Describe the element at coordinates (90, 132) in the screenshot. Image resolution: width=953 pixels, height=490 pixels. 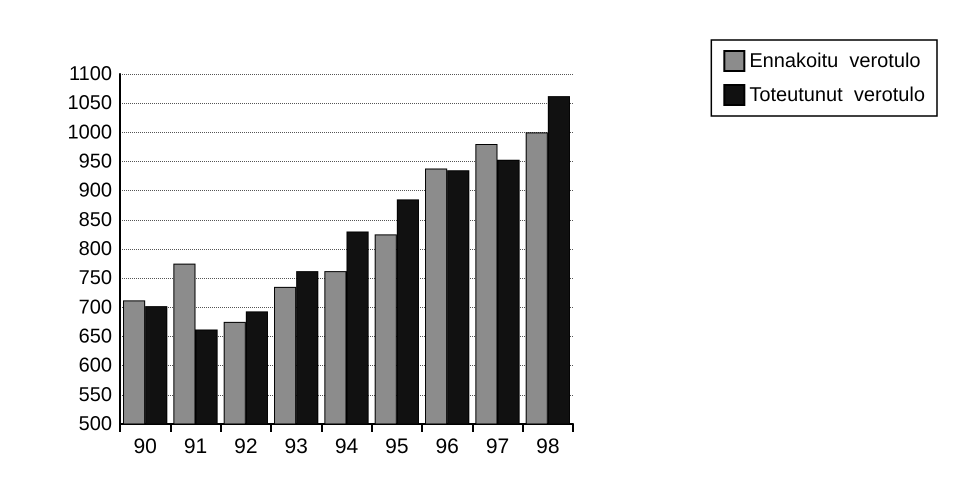
I see `y-tick-label: 1000` at that location.